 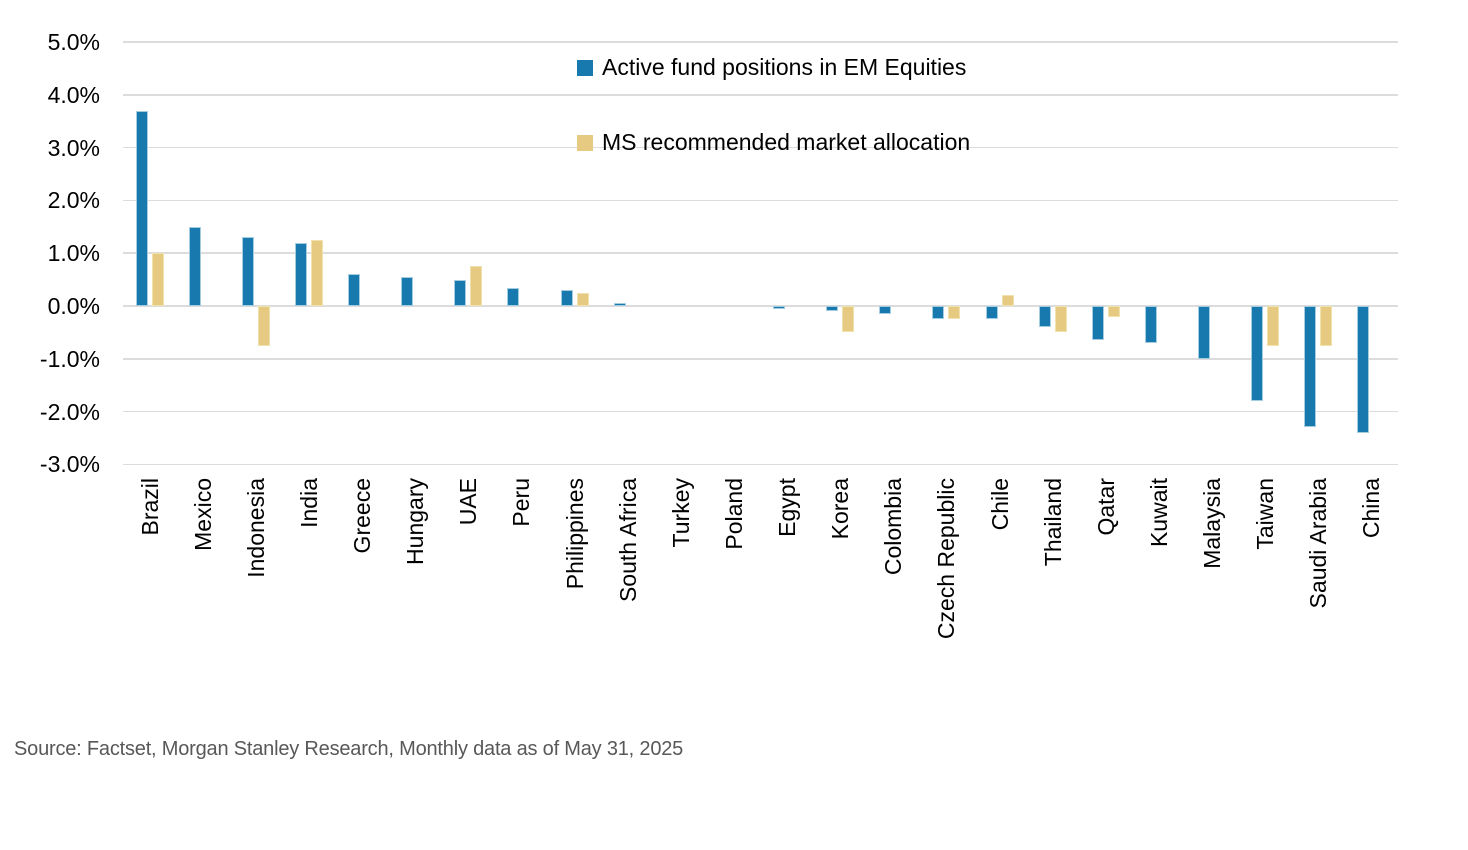 What do you see at coordinates (1097, 323) in the screenshot?
I see `bar-active-qatar` at bounding box center [1097, 323].